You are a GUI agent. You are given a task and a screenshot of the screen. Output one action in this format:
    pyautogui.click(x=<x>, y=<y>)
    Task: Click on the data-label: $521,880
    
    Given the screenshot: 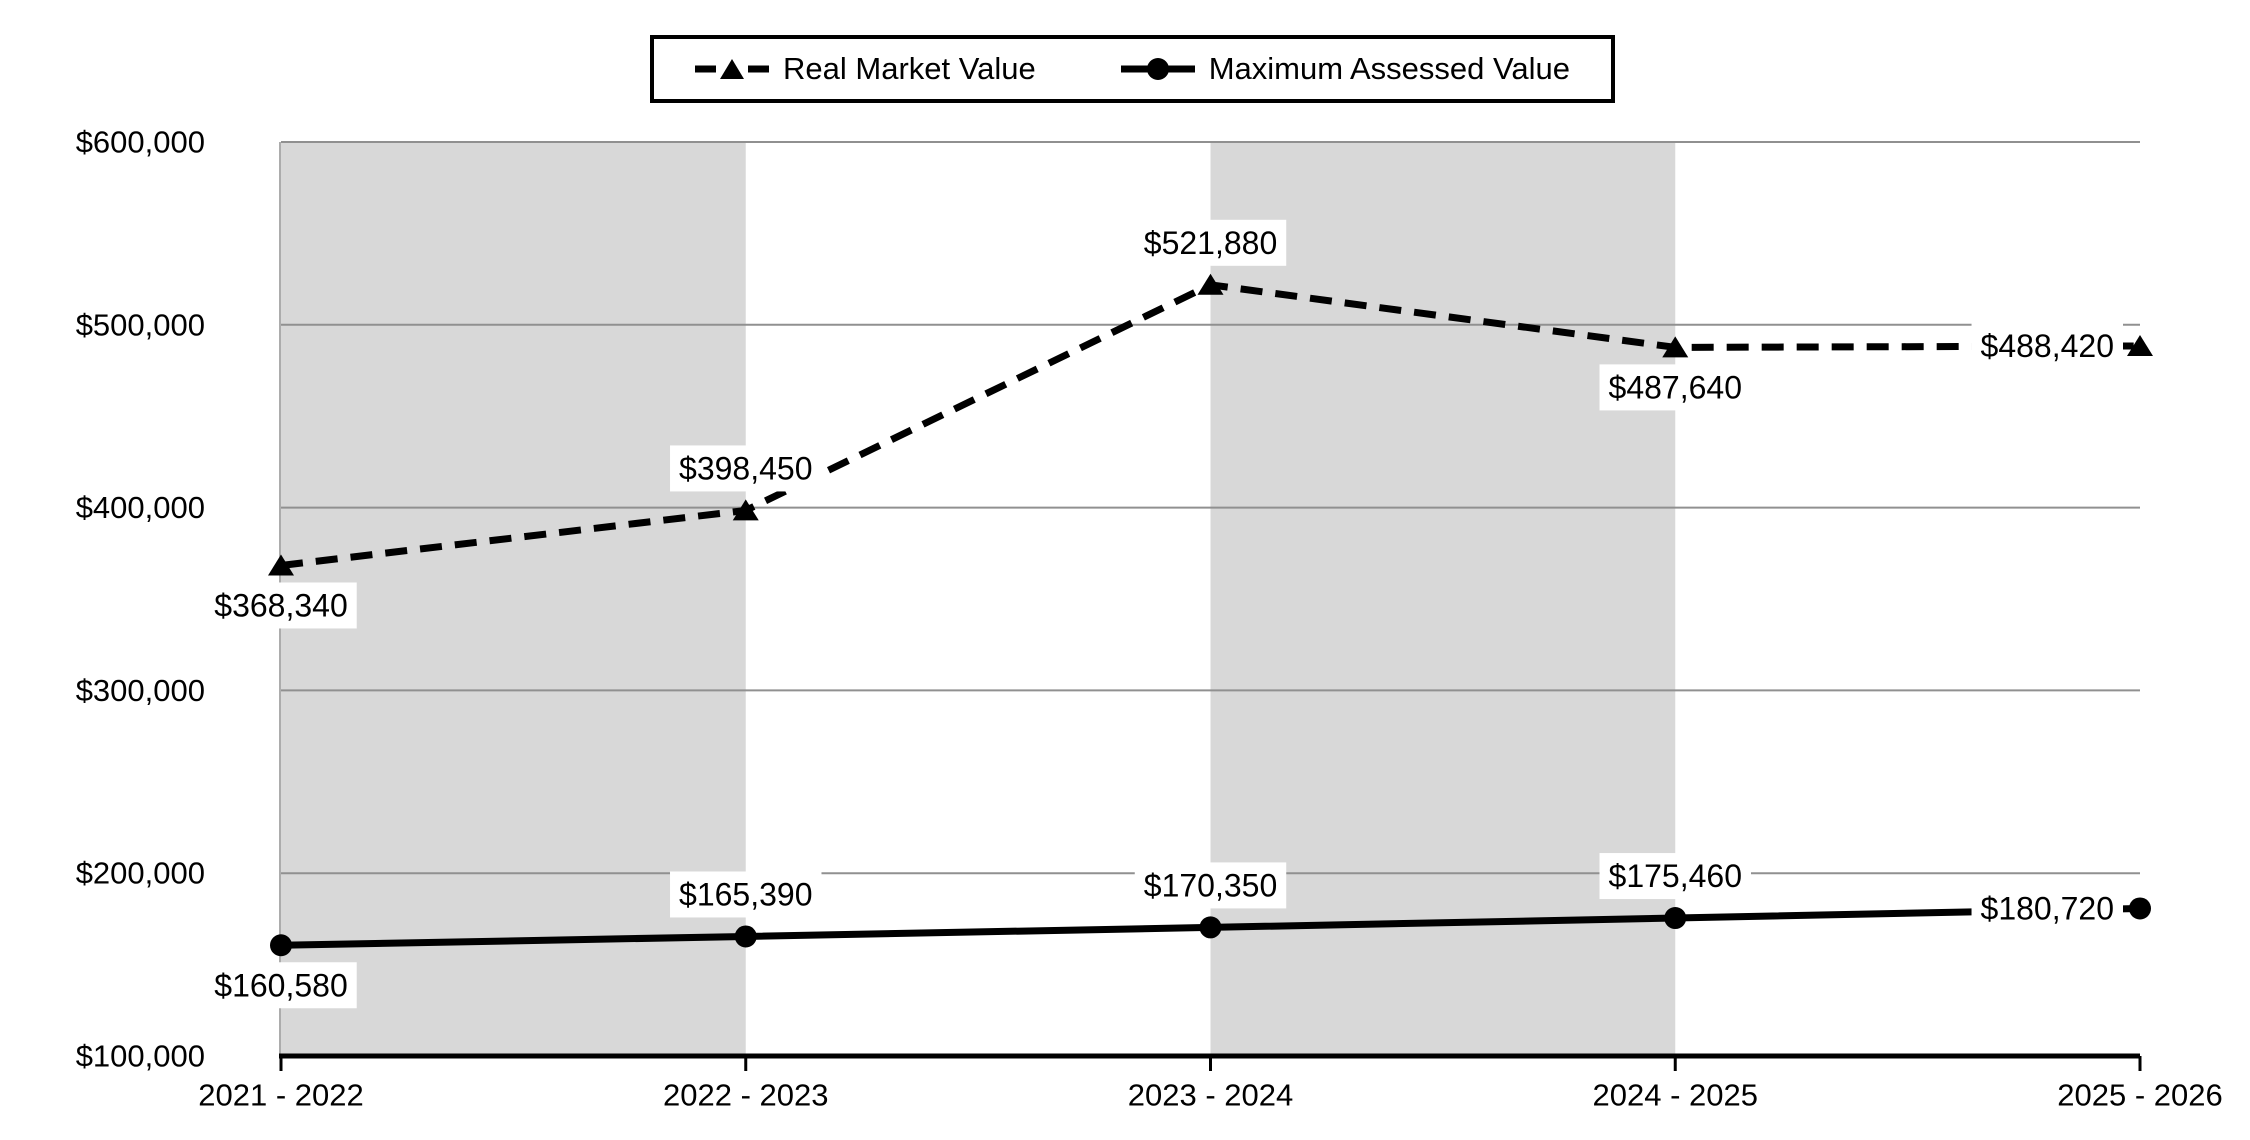 What is the action you would take?
    pyautogui.click(x=1210, y=243)
    